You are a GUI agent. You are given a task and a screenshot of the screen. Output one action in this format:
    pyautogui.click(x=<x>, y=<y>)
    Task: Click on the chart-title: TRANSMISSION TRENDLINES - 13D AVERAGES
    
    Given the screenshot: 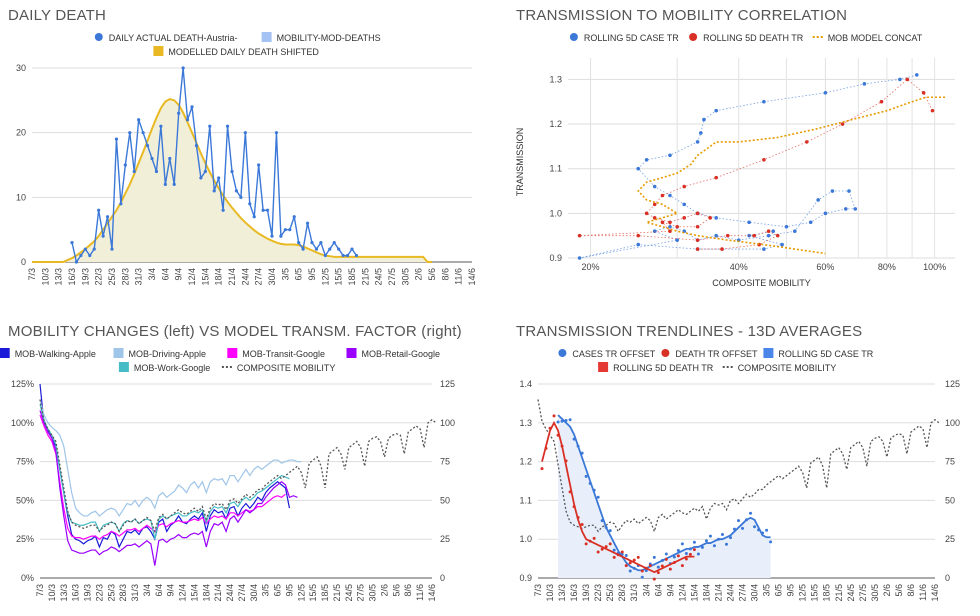 What is the action you would take?
    pyautogui.click(x=689, y=331)
    